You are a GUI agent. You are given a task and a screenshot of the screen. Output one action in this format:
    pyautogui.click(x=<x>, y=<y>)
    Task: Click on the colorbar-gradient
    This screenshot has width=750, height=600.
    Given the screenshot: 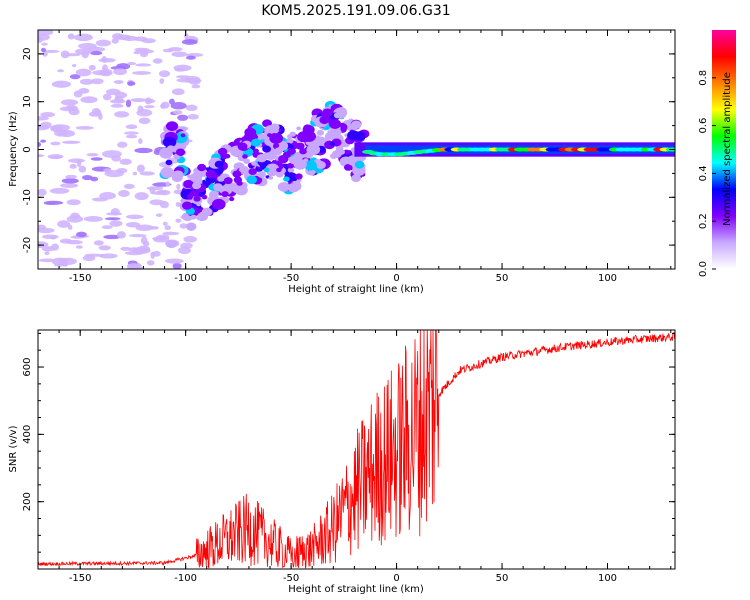 What is the action you would take?
    pyautogui.click(x=724, y=149)
    